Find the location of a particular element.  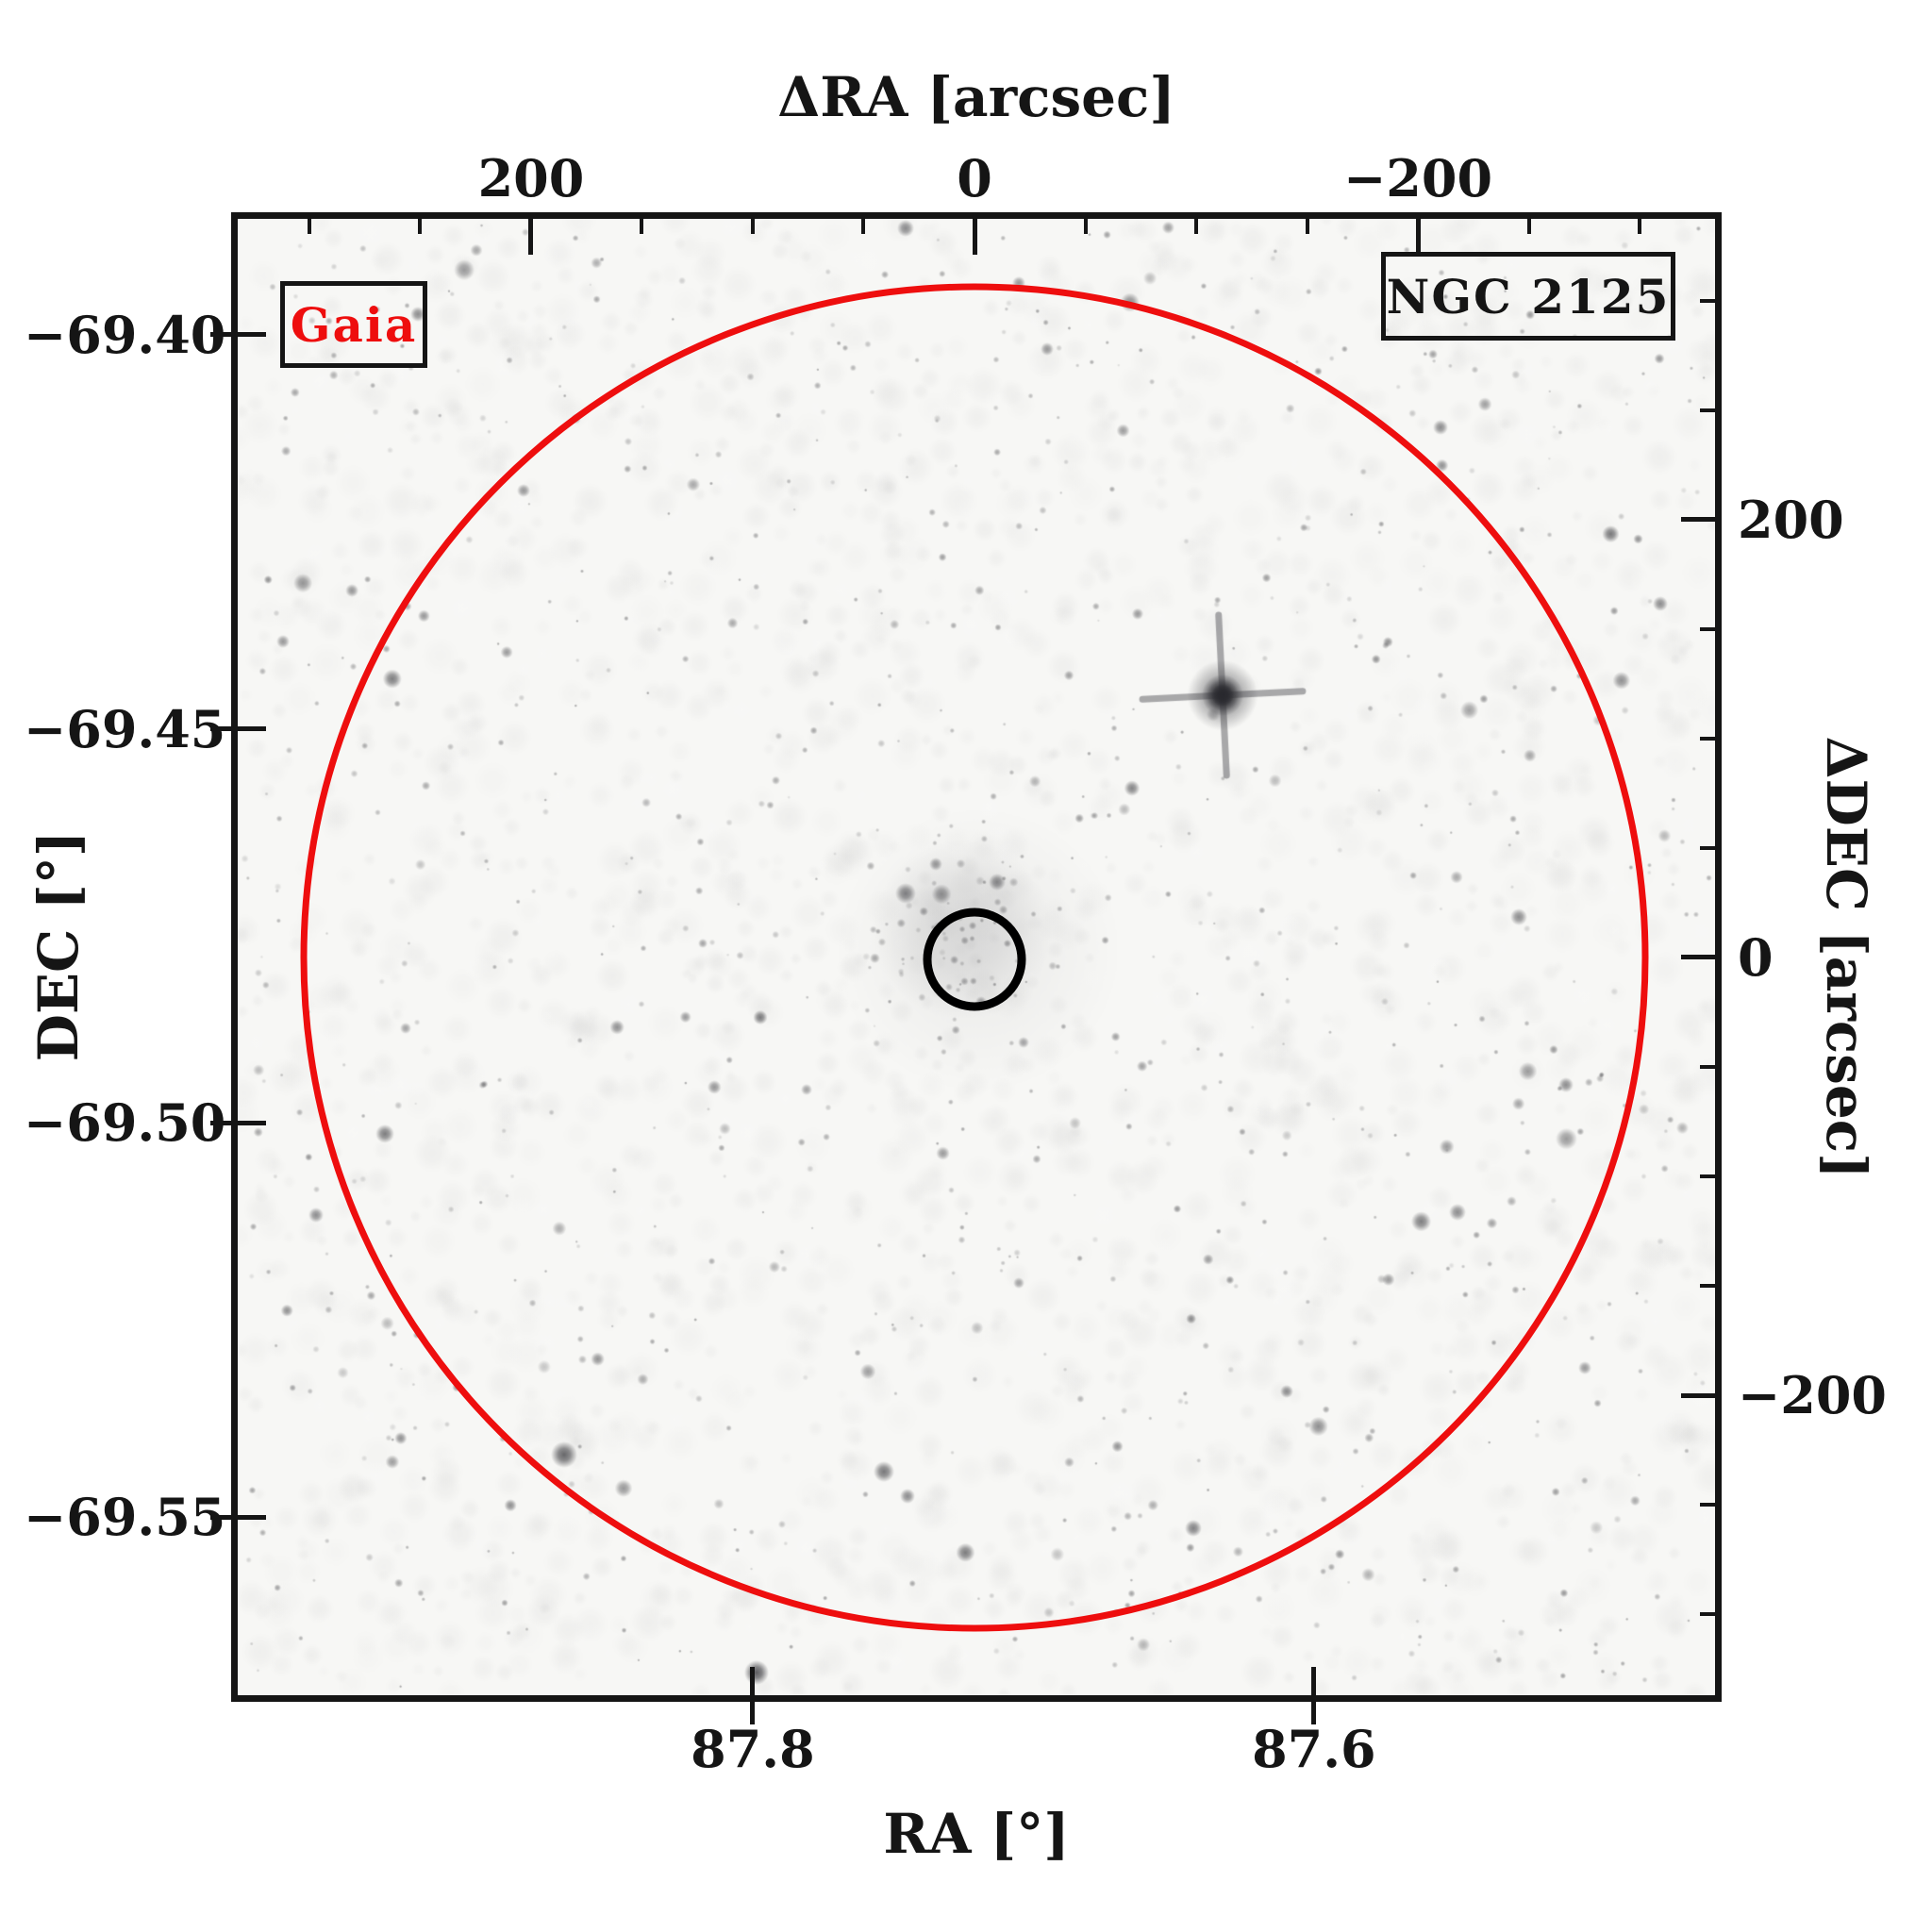

survey-label-text: Gaia is located at coordinates (354, 325).